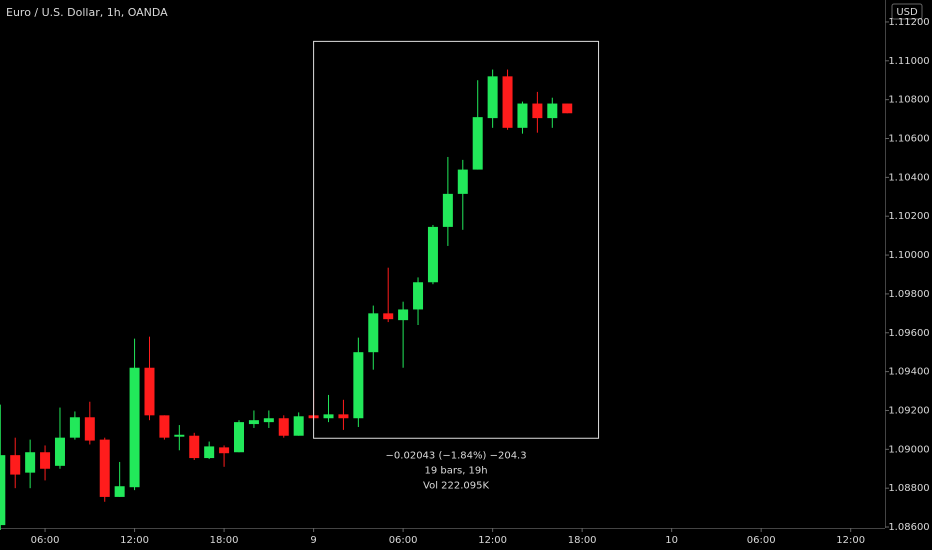 Image resolution: width=932 pixels, height=550 pixels. What do you see at coordinates (456, 470) in the screenshot?
I see `measure-label: 19 bars, 19h` at bounding box center [456, 470].